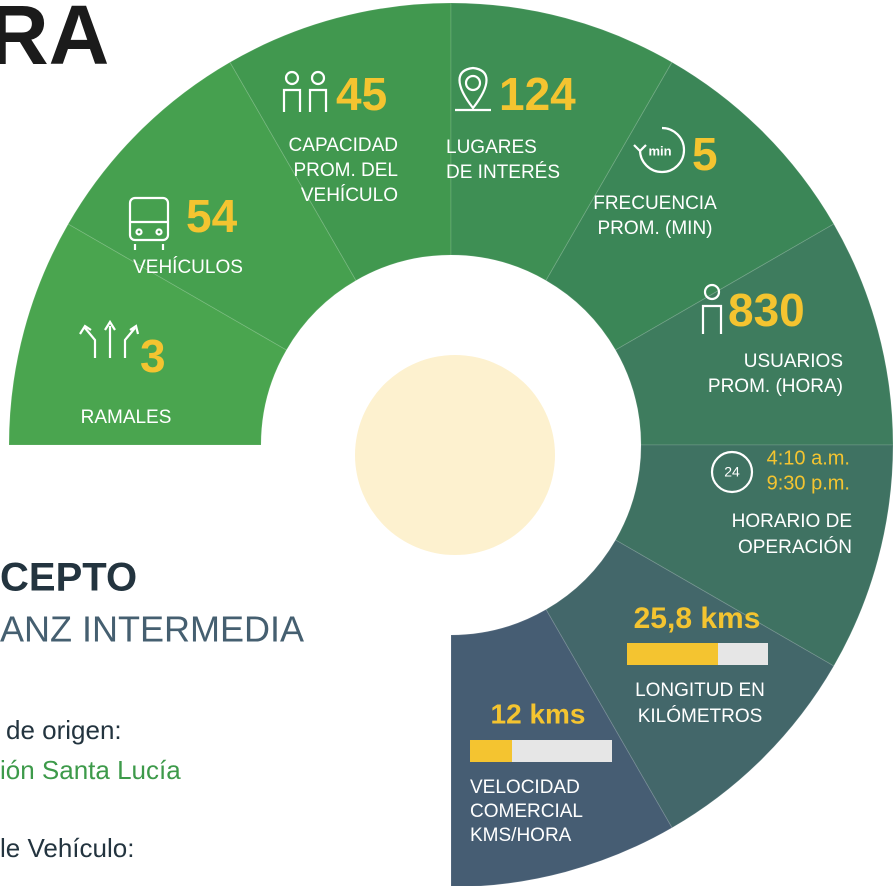 Image resolution: width=894 pixels, height=886 pixels. I want to click on stat-label: LONGITUD EN, so click(700, 690).